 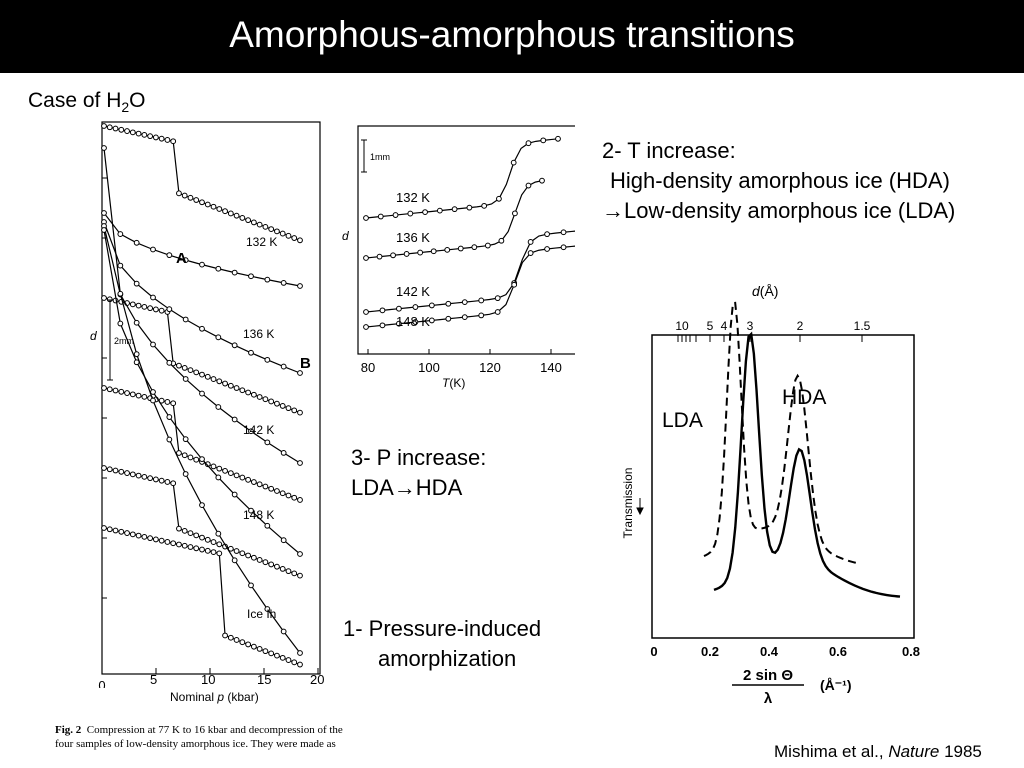 I want to click on temperature-y-label: d, so click(x=345, y=236).